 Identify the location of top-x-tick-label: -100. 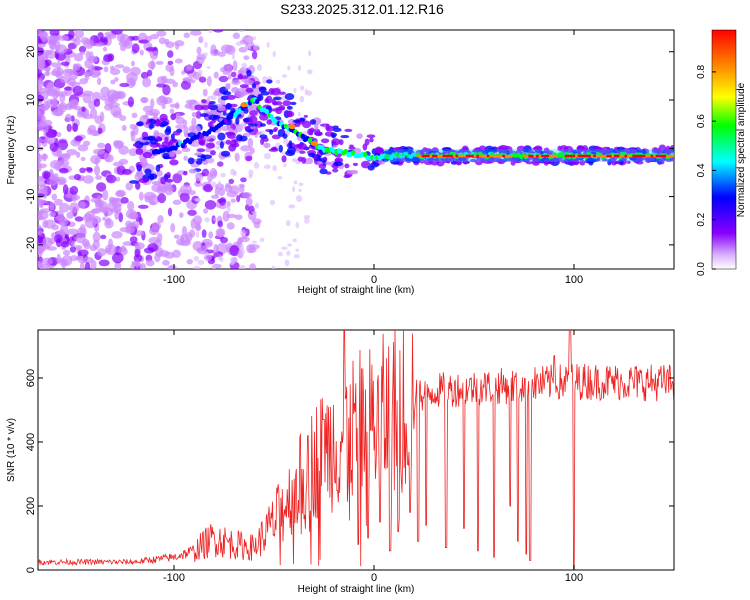
(174, 280).